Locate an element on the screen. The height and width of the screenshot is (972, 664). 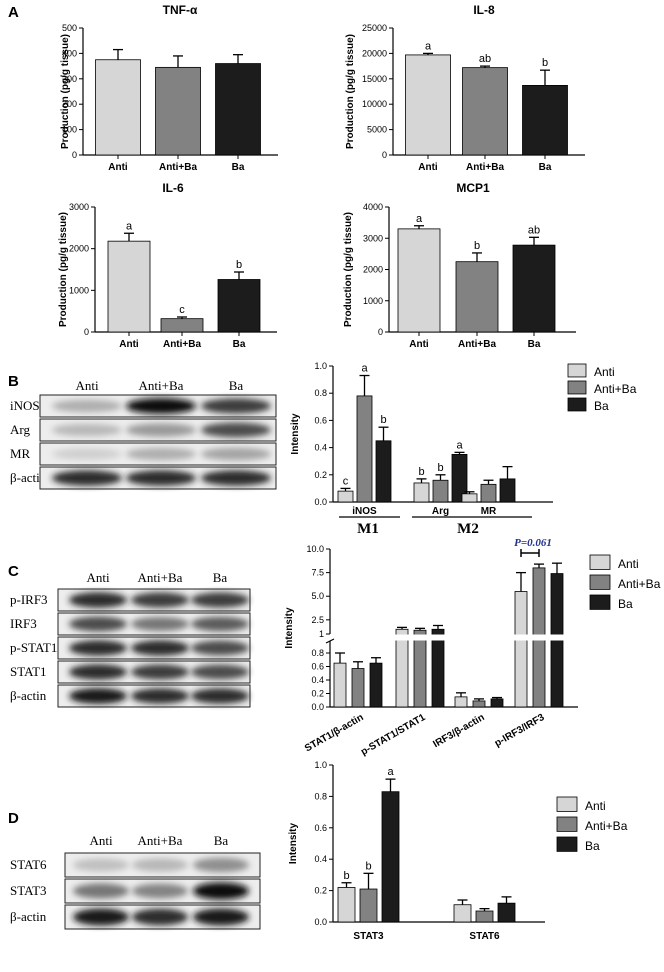
legend-swatch-ba is located at coordinates (600, 602).